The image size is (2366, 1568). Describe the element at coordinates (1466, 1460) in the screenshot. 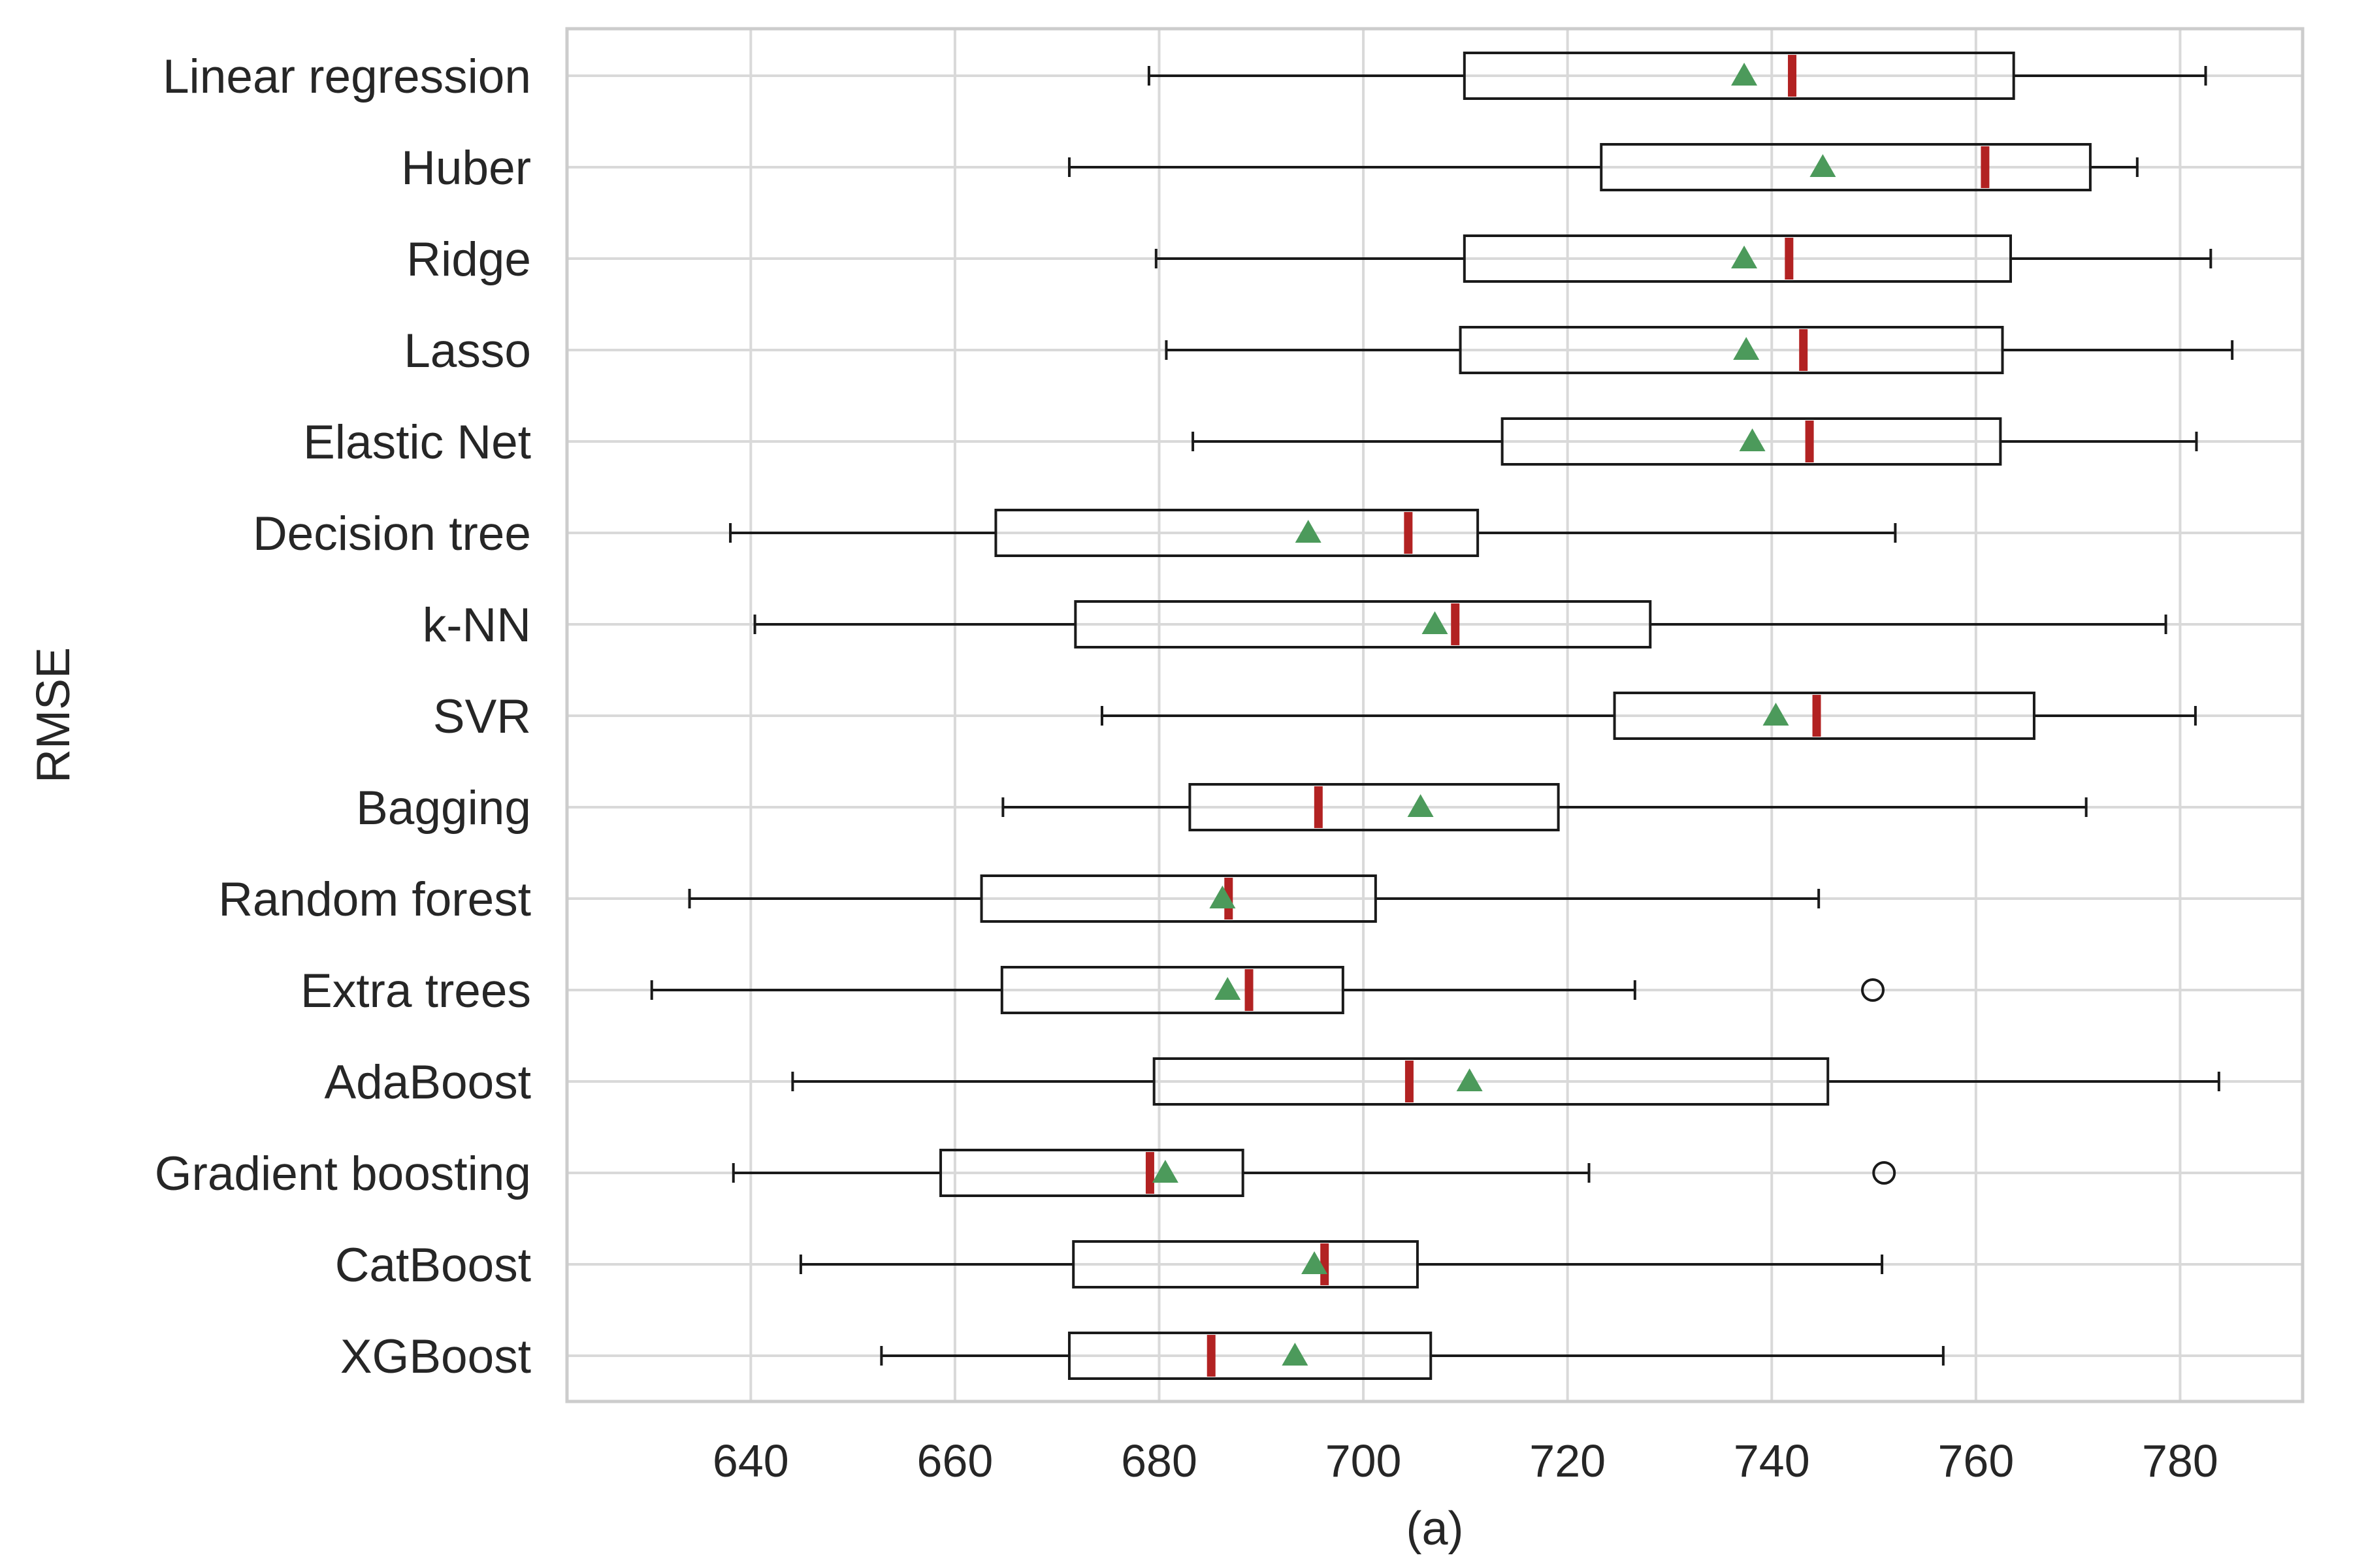

I see `x-tick-labels: 640 660 680 700 720 740 760 780` at that location.